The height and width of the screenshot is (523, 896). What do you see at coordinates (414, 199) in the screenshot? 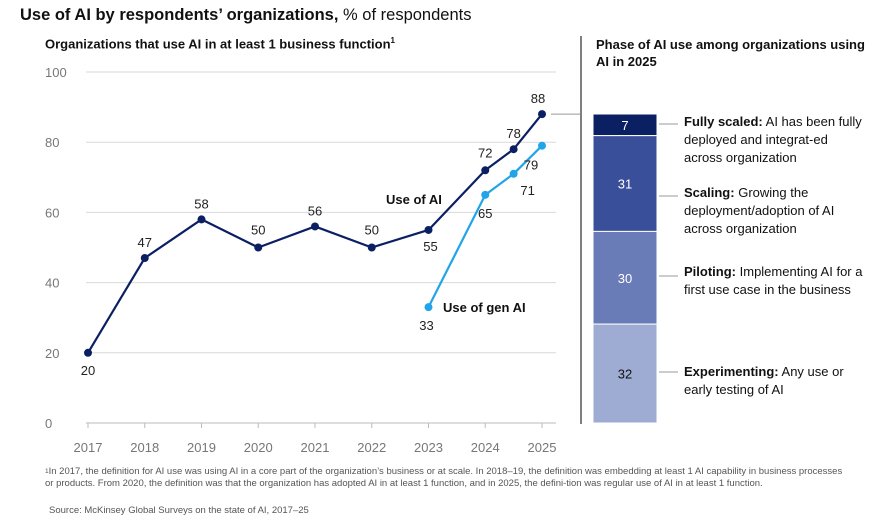
I see `use-of-ai-series-label: Use of AI` at bounding box center [414, 199].